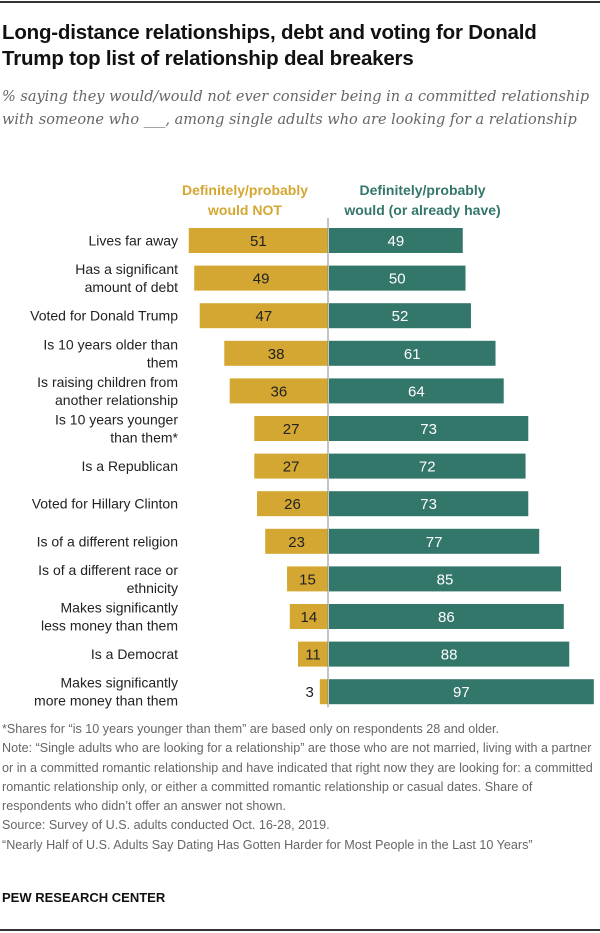 This screenshot has width=600, height=933. I want to click on category-label: than them*, so click(144, 438).